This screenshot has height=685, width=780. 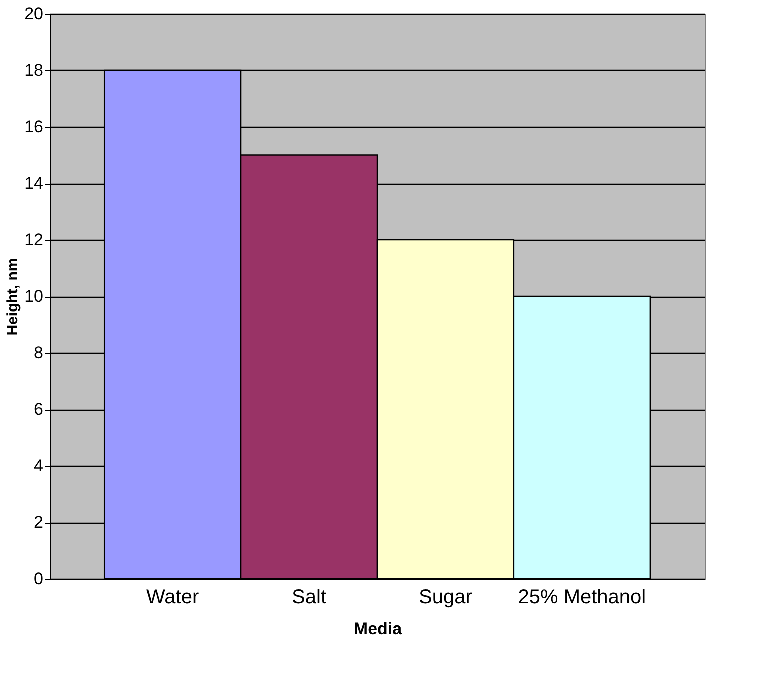 I want to click on y-tick-label: 14, so click(x=34, y=183).